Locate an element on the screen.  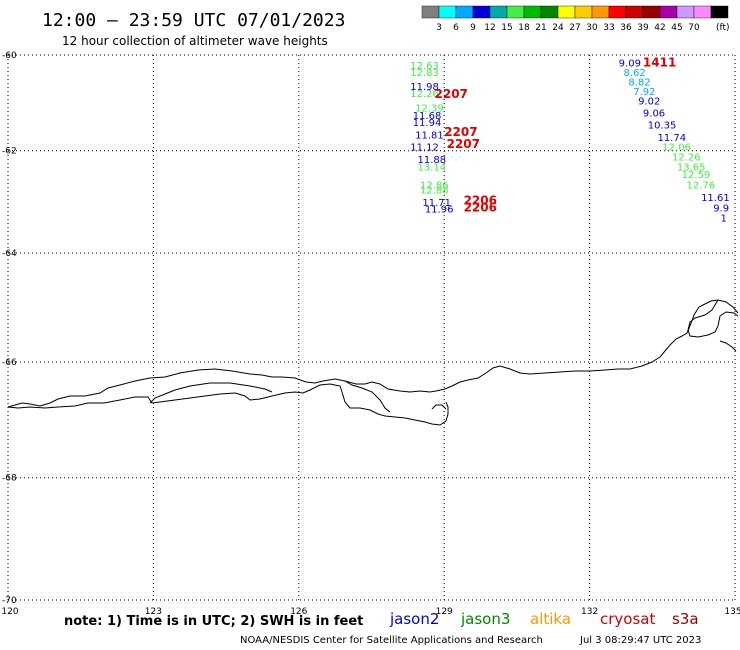
wave-height-value: 12.76 is located at coordinates (701, 185).